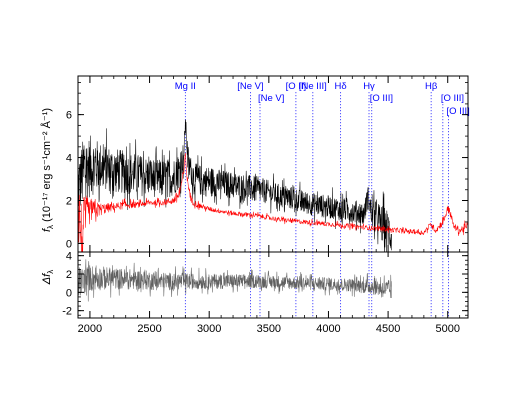  Describe the element at coordinates (69, 201) in the screenshot. I see `spectrum-ytick-label-1: 2` at that location.